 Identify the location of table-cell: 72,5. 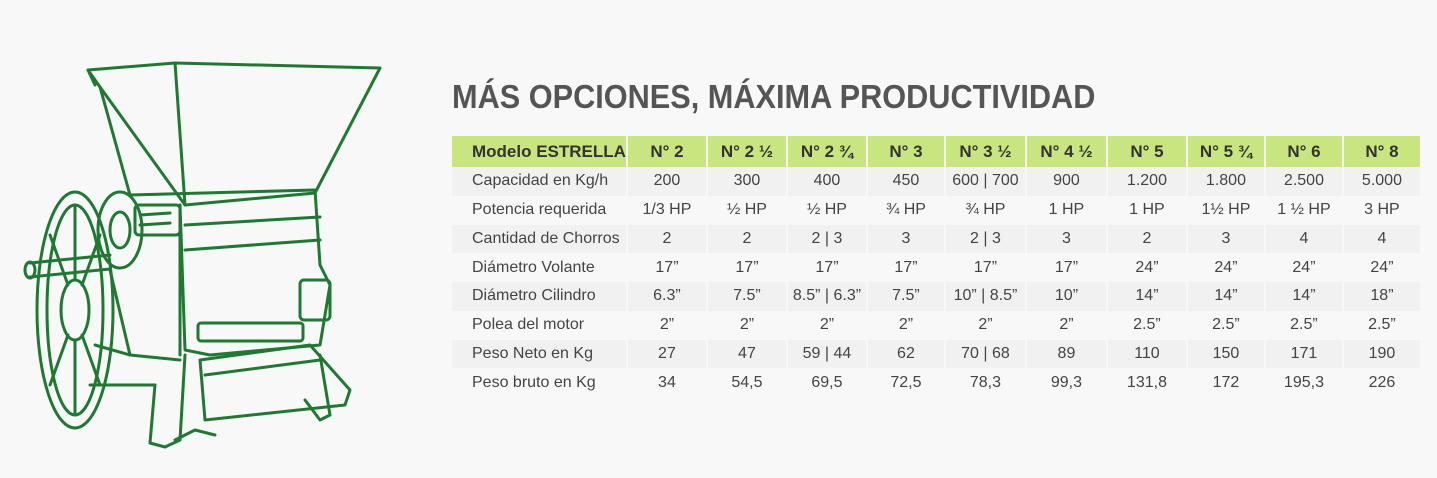
(905, 382).